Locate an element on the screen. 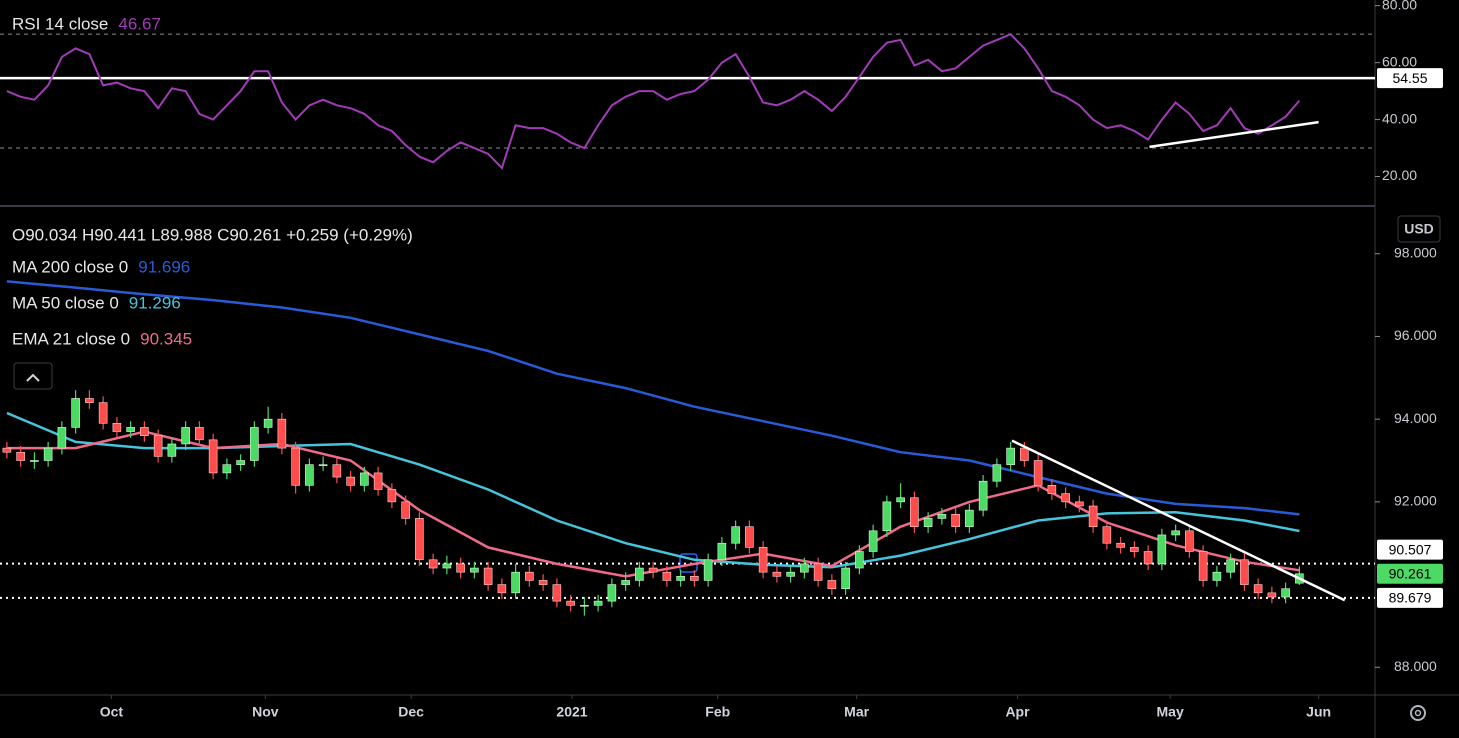 This screenshot has width=1459, height=738. currency-box is located at coordinates (1419, 229).